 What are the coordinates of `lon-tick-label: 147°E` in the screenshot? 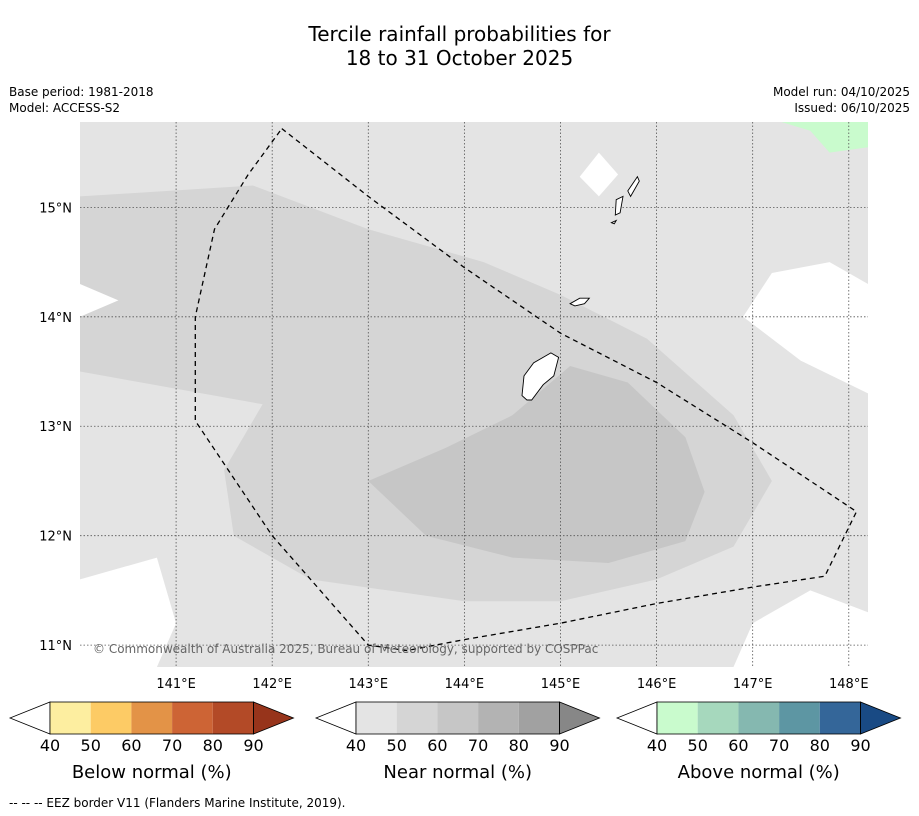 It's located at (753, 684).